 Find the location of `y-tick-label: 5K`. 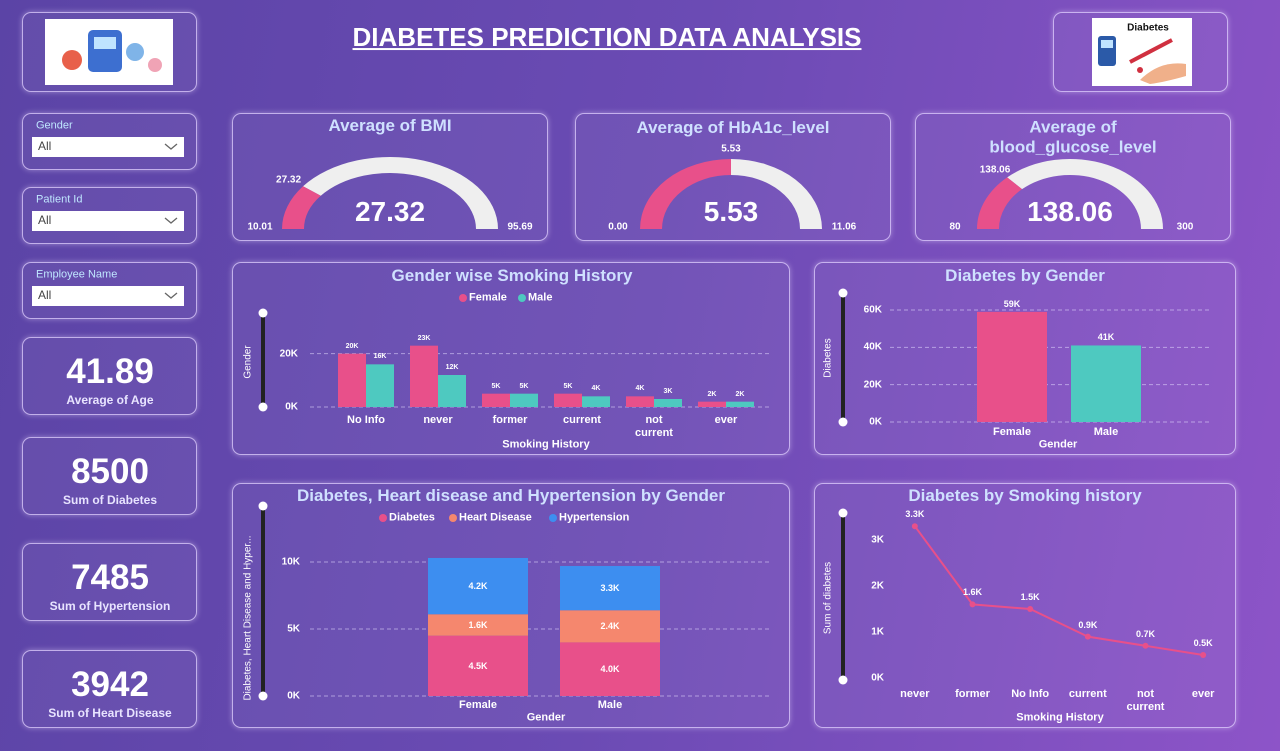

y-tick-label: 5K is located at coordinates (293, 629).